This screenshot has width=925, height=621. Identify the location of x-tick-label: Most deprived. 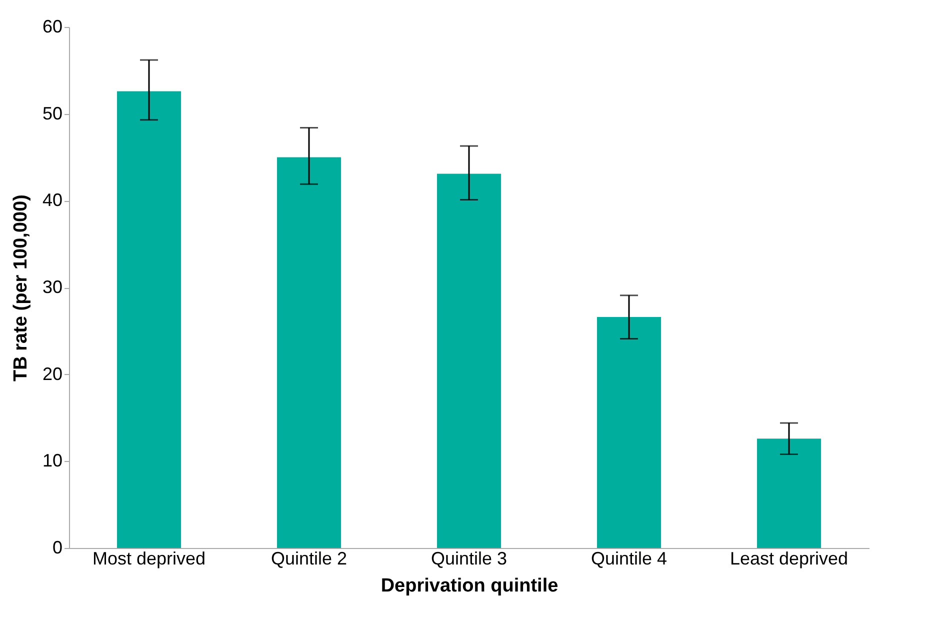
(149, 558).